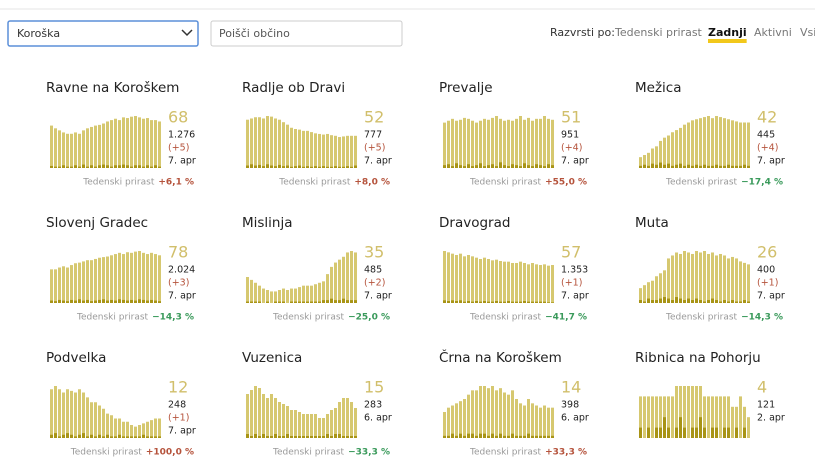  What do you see at coordinates (727, 32) in the screenshot?
I see `sort-option: Zadnji` at bounding box center [727, 32].